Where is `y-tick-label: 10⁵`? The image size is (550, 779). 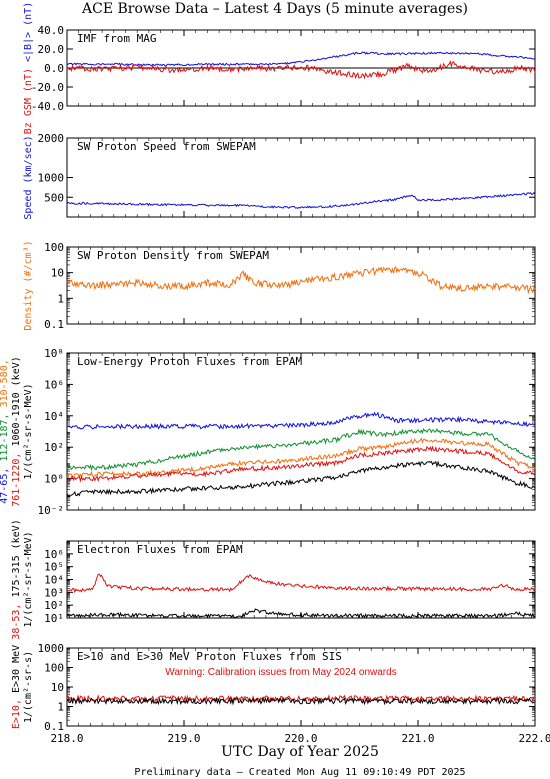
y-tick-label: 10⁵ is located at coordinates (54, 567).